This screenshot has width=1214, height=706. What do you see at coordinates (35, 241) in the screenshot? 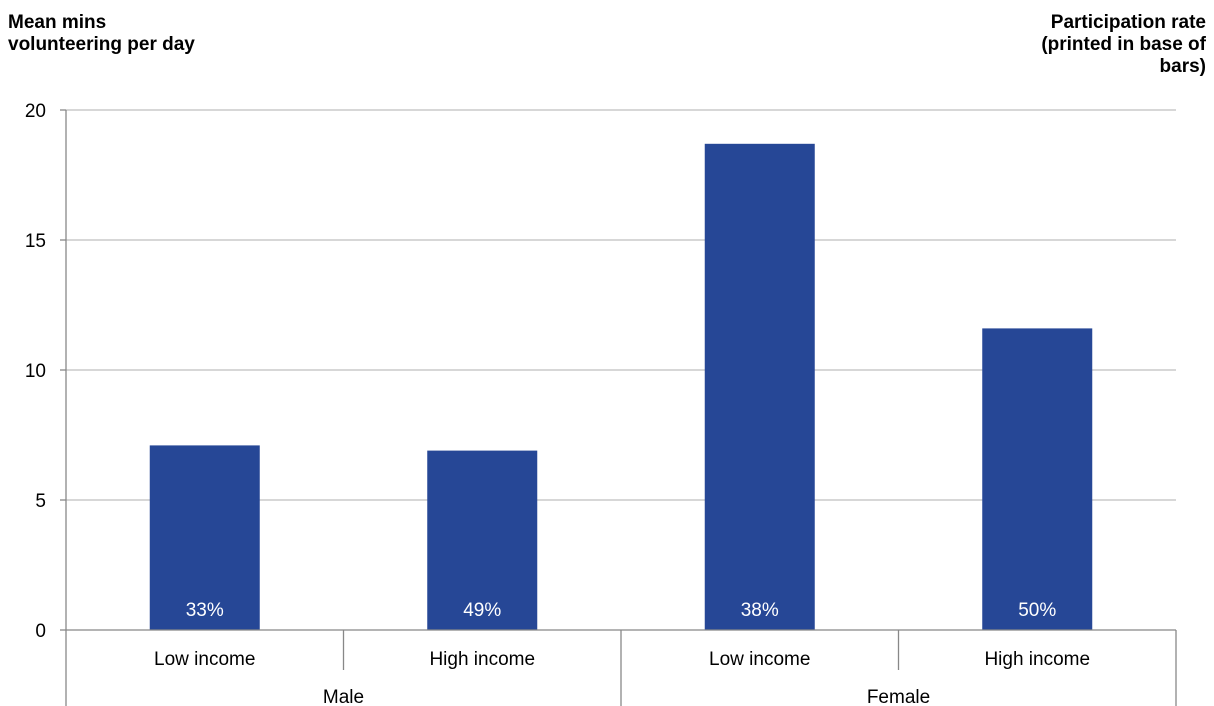
I see `y-tick-label: 15` at bounding box center [35, 241].